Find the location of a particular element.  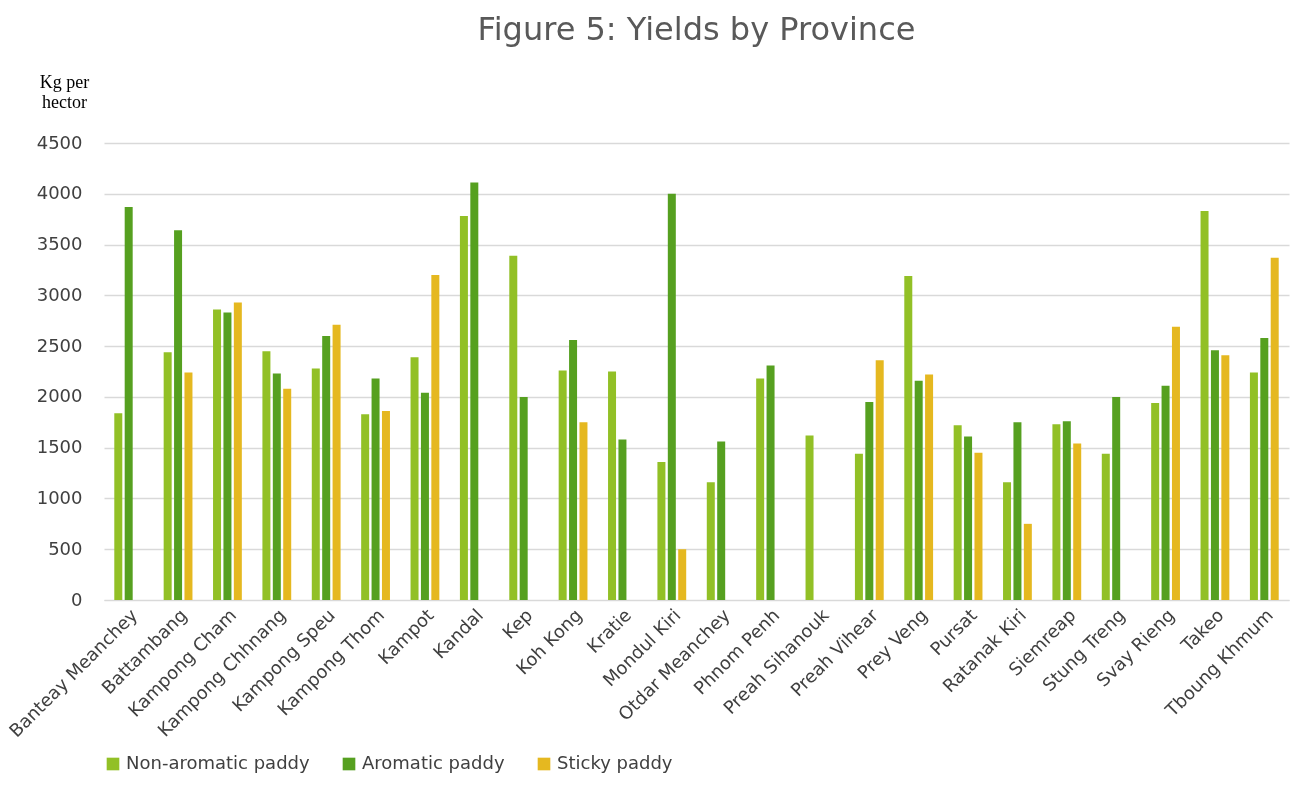

legend-label: Sticky paddy is located at coordinates (615, 762).